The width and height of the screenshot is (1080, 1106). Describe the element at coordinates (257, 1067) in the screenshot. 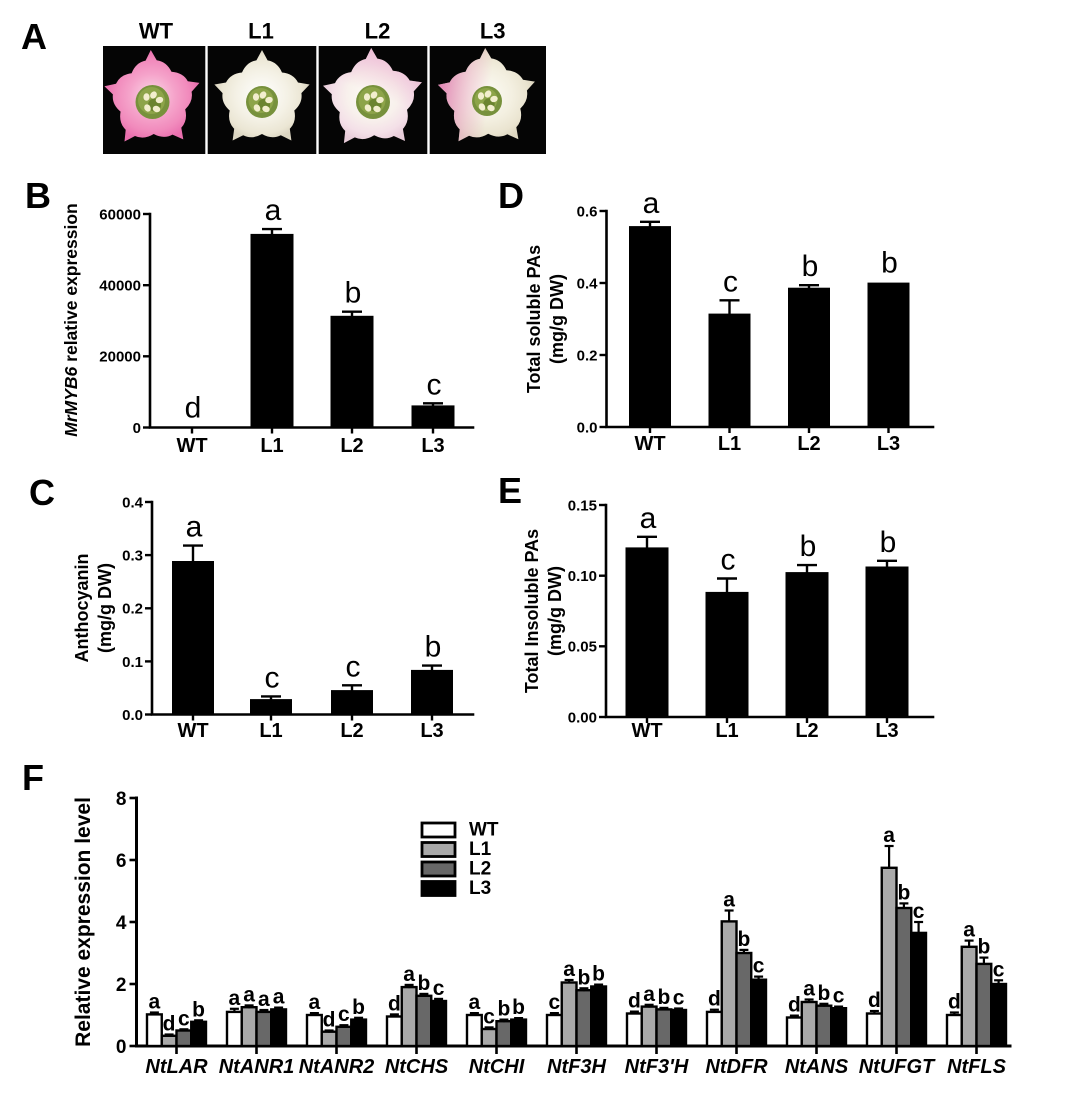

I see `svg-text: NtANR1` at that location.